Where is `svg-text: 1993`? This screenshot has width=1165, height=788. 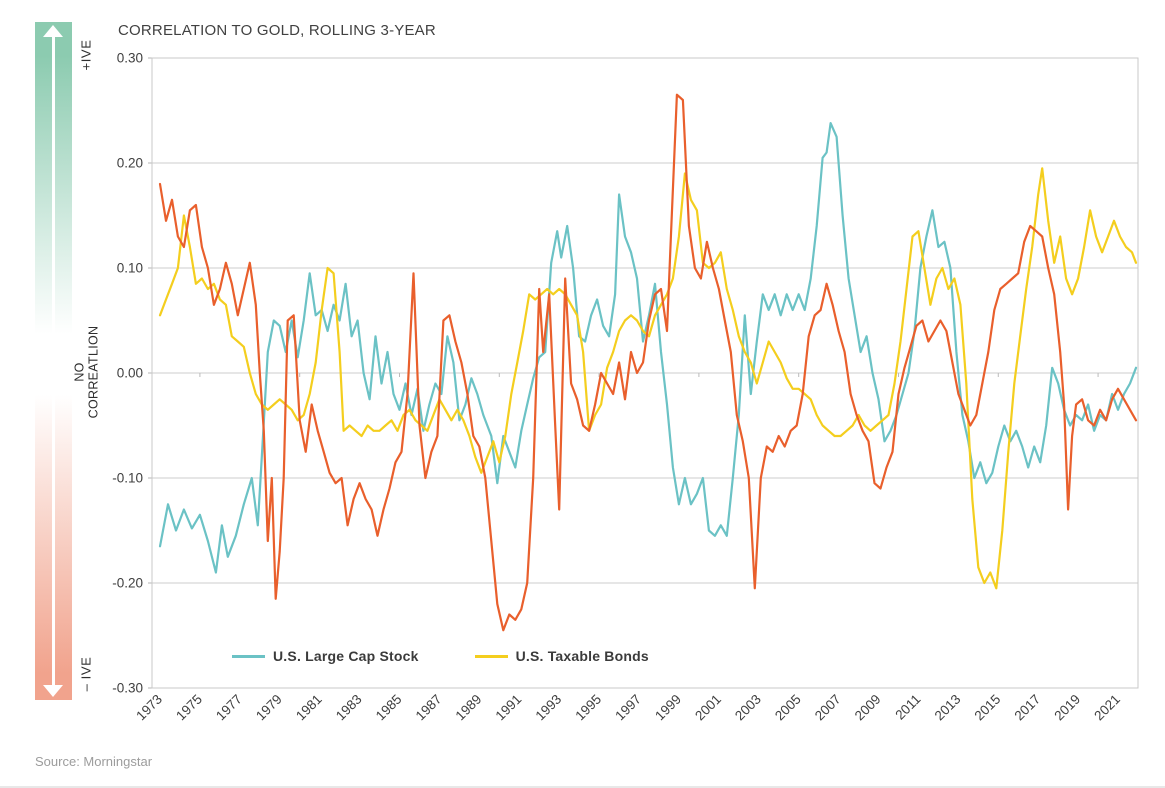 svg-text: 1993 is located at coordinates (548, 708).